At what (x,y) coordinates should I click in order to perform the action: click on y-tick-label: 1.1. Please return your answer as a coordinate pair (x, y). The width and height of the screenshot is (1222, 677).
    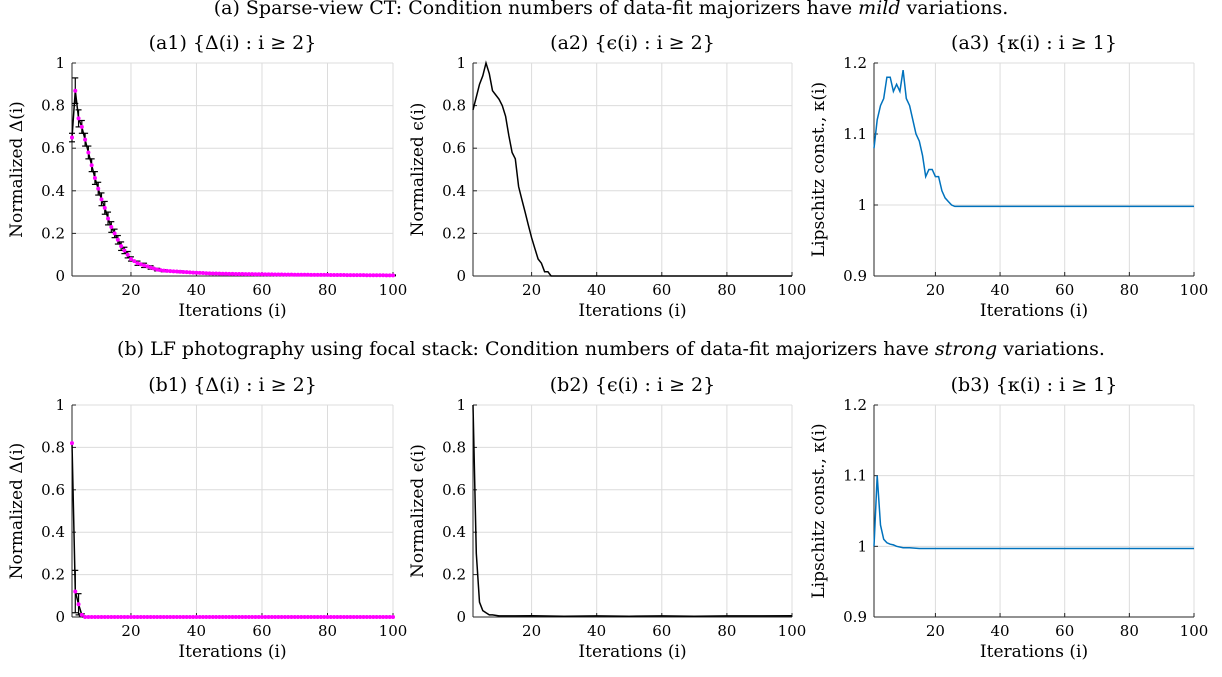
    Looking at the image, I should click on (855, 134).